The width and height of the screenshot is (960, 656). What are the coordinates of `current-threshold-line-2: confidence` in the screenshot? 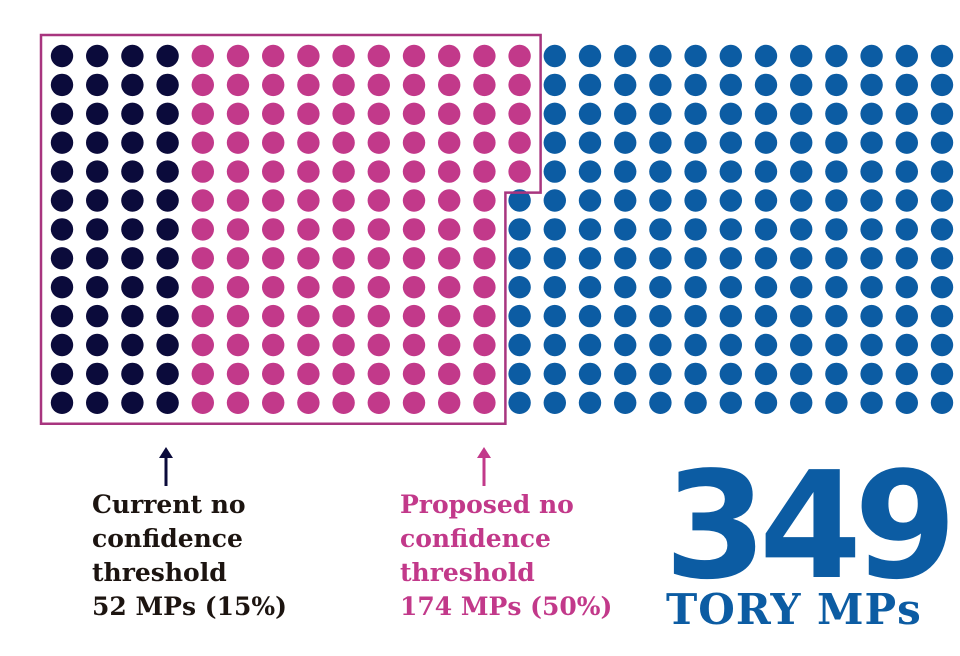 It's located at (167, 538).